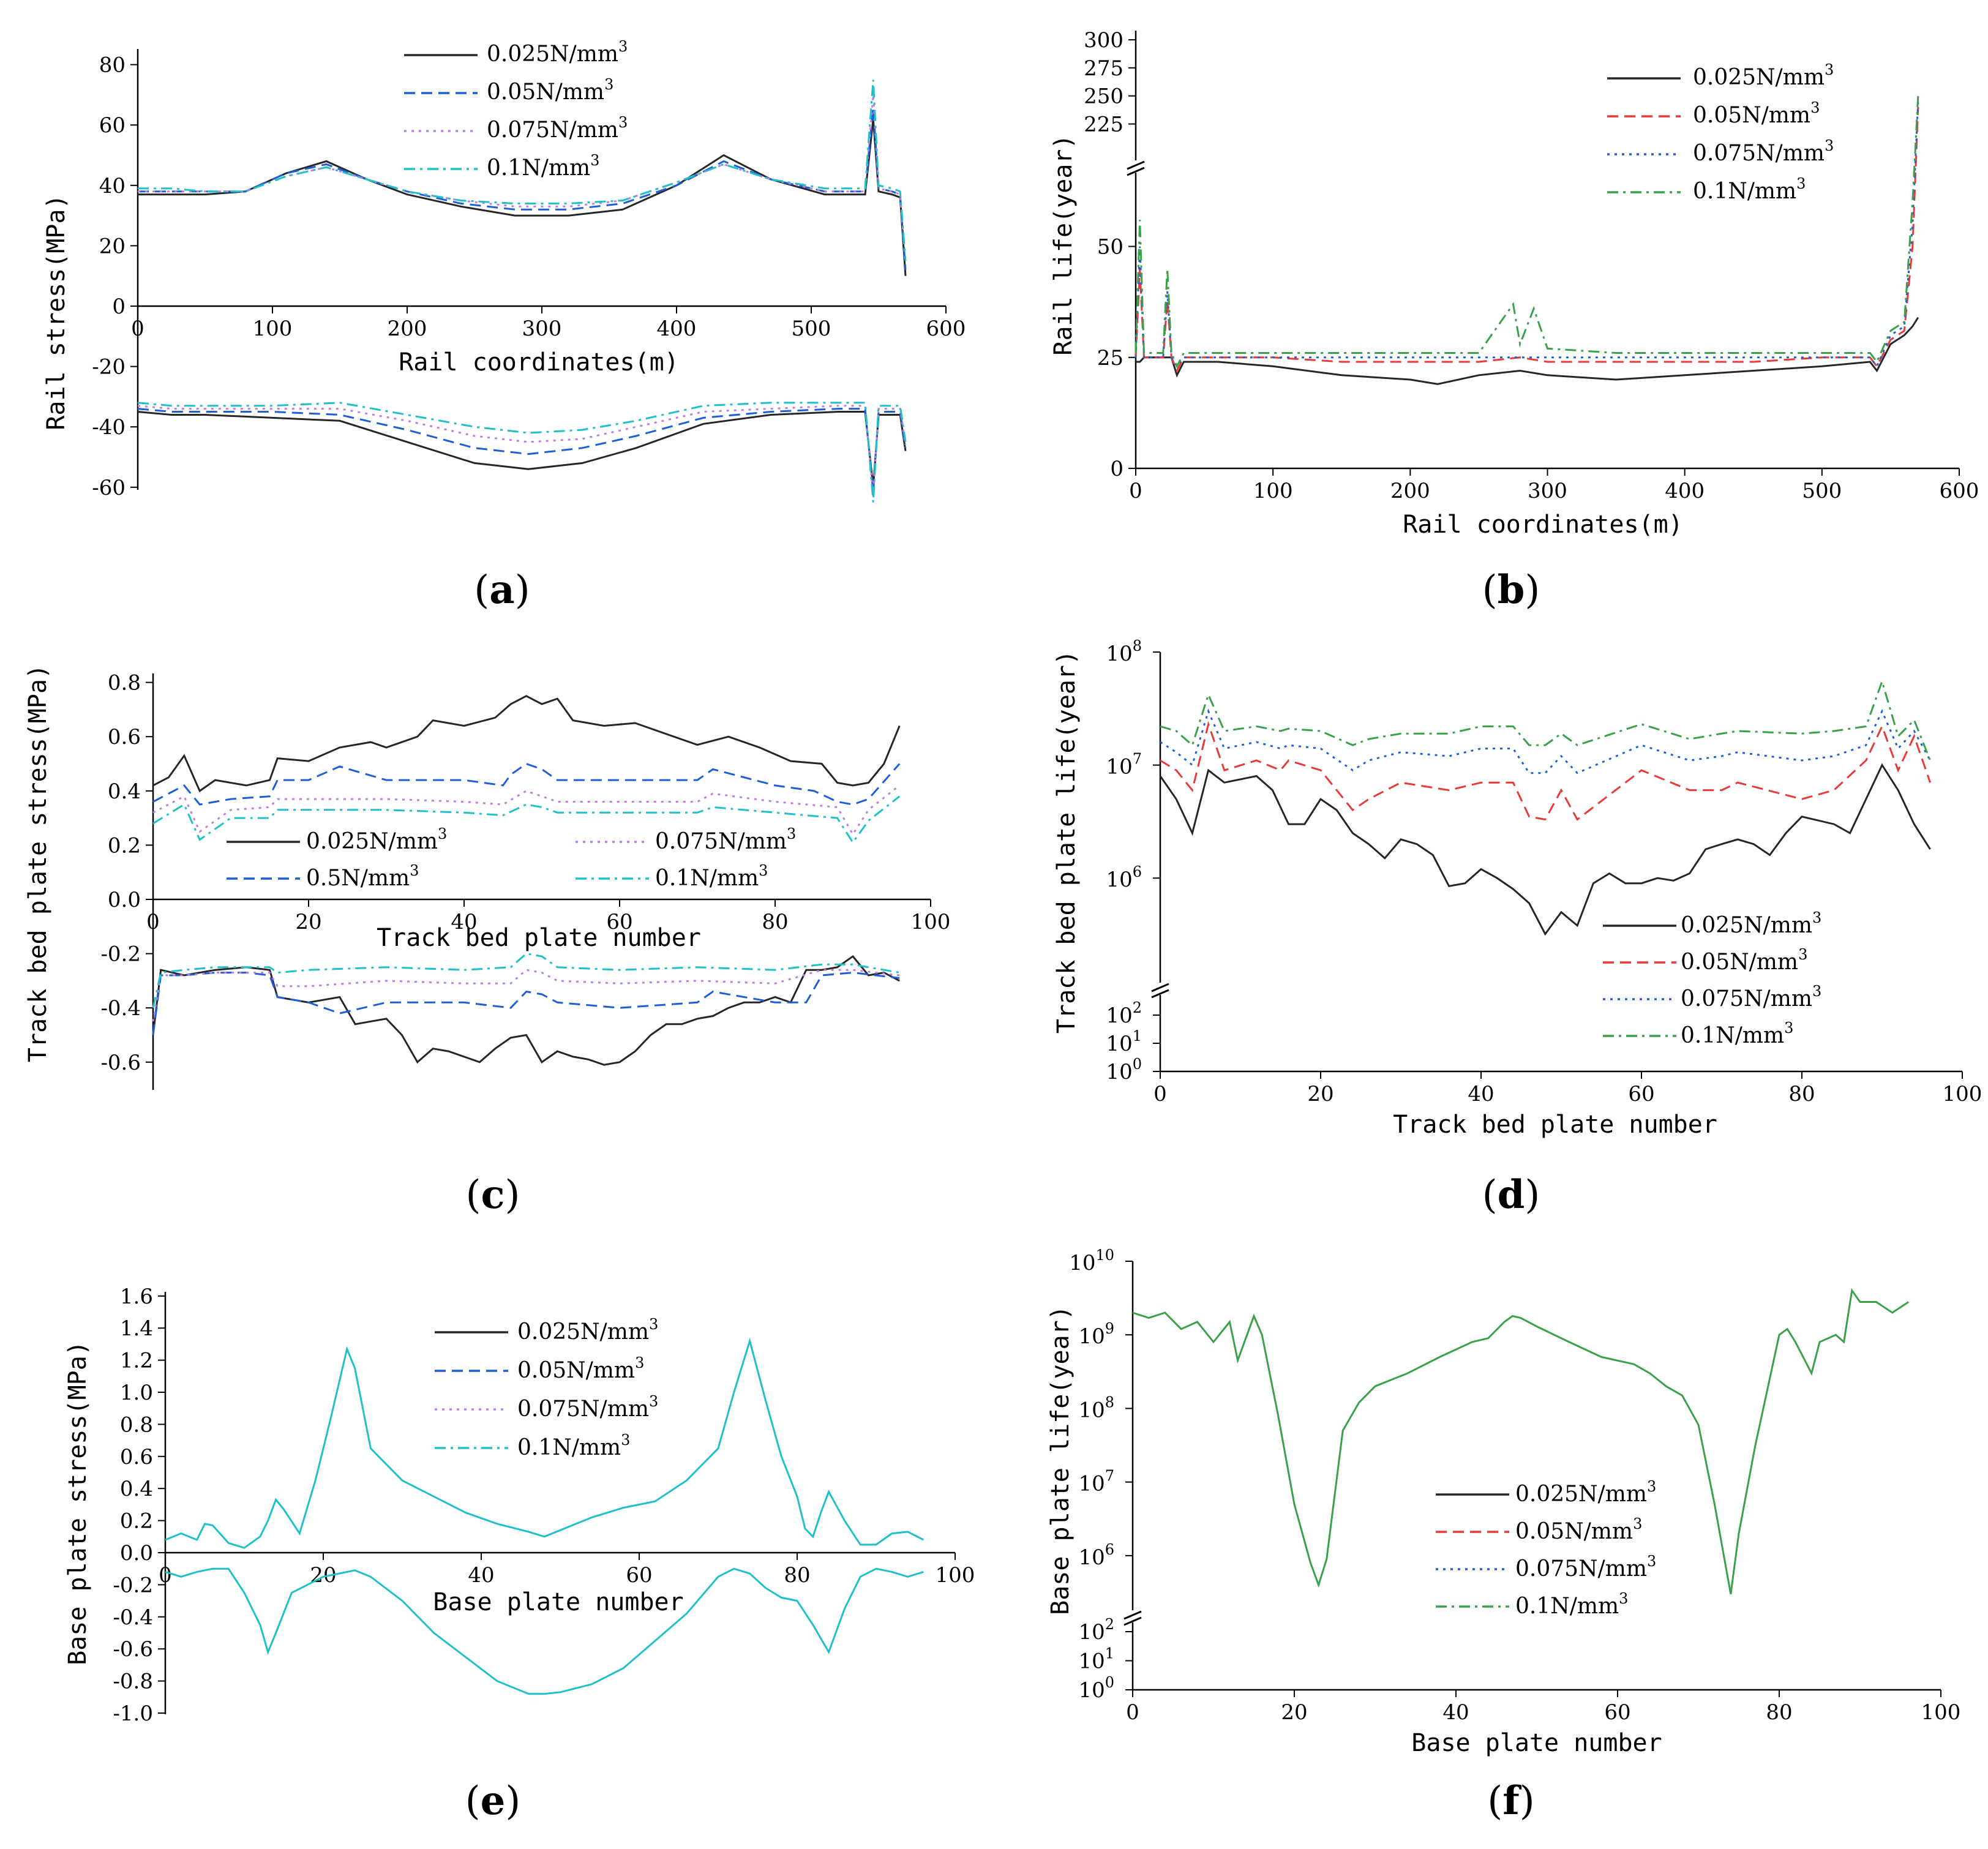 Image resolution: width=1988 pixels, height=1849 pixels. I want to click on legend-label-f-0: 0.025N/mm3, so click(1585, 1492).